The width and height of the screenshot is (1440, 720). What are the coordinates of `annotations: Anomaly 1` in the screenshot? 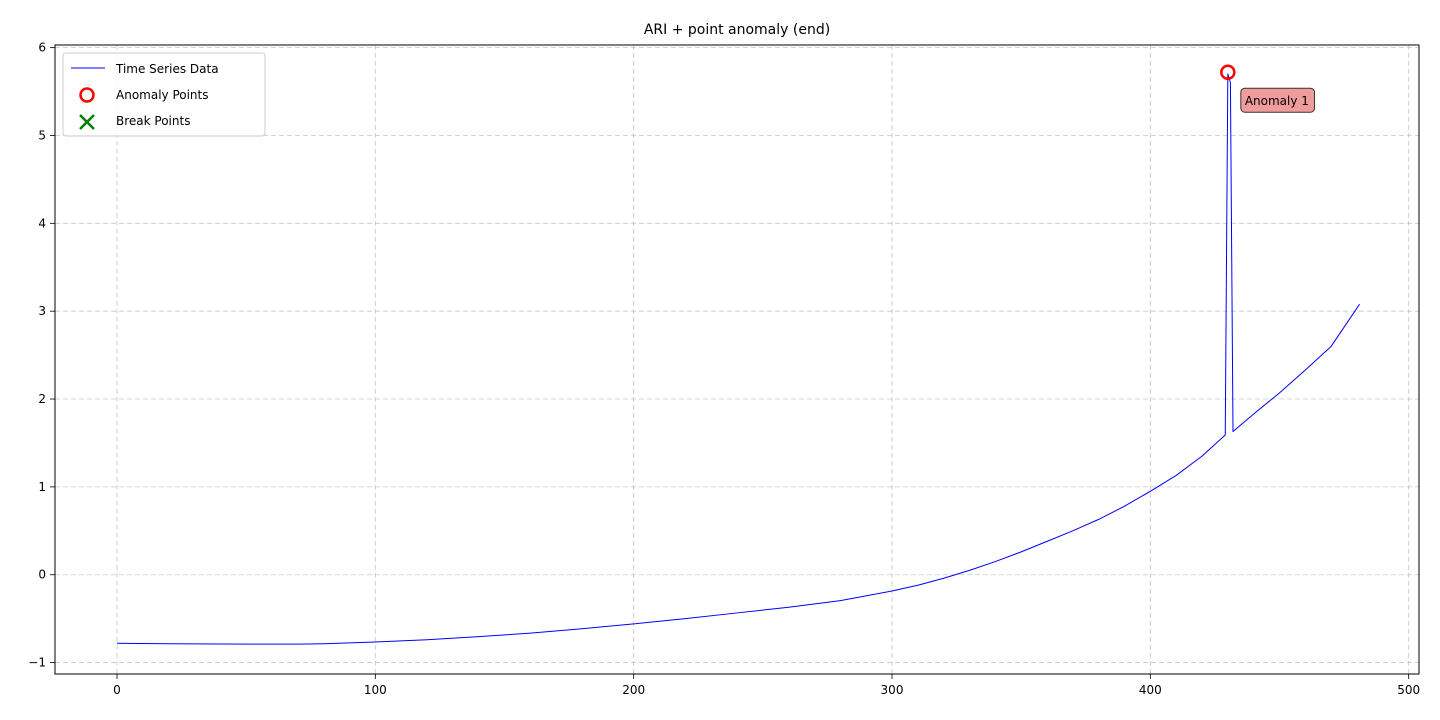 It's located at (1278, 100).